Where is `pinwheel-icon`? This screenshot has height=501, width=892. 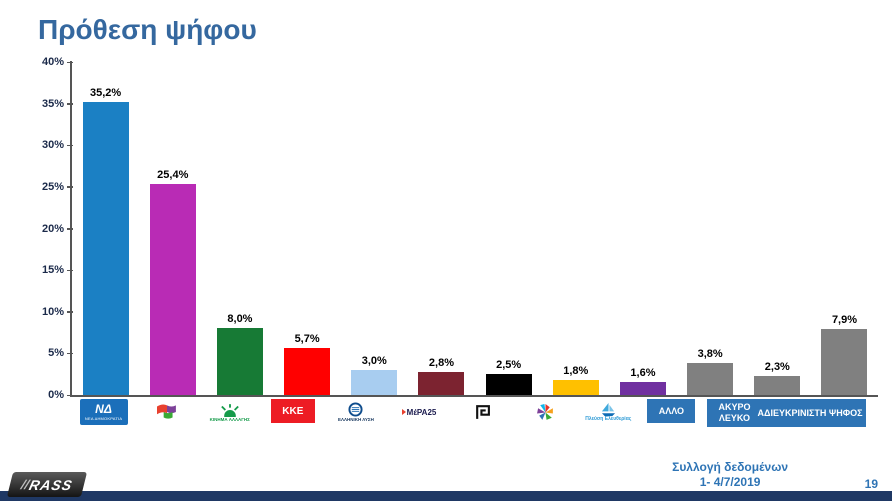
pinwheel-icon is located at coordinates (544, 411).